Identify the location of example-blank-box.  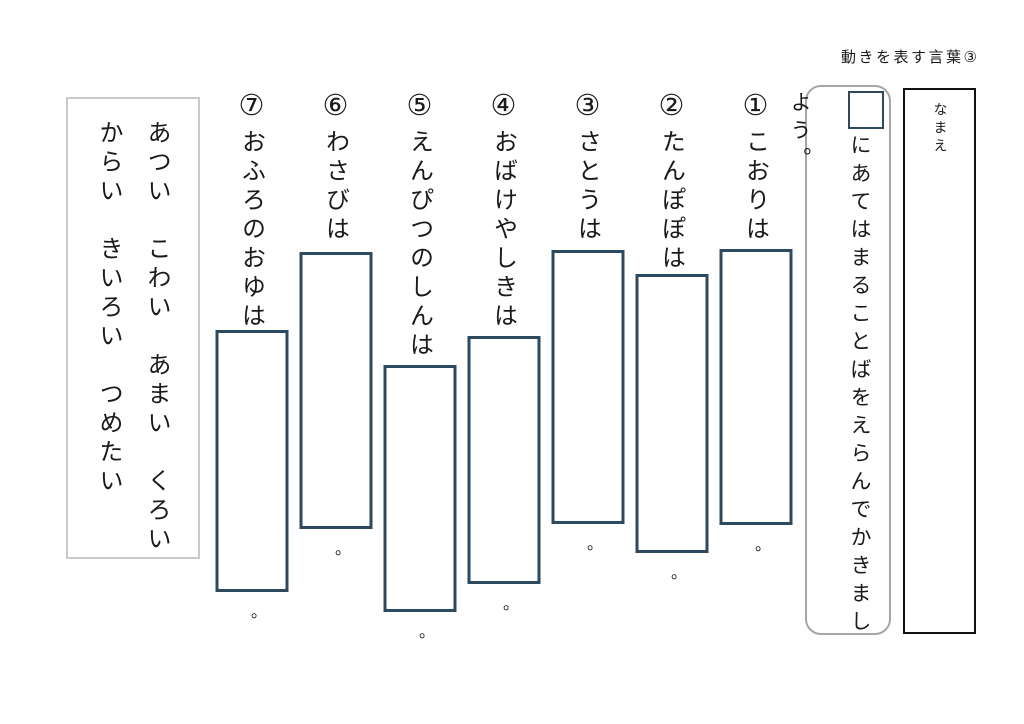
(866, 110).